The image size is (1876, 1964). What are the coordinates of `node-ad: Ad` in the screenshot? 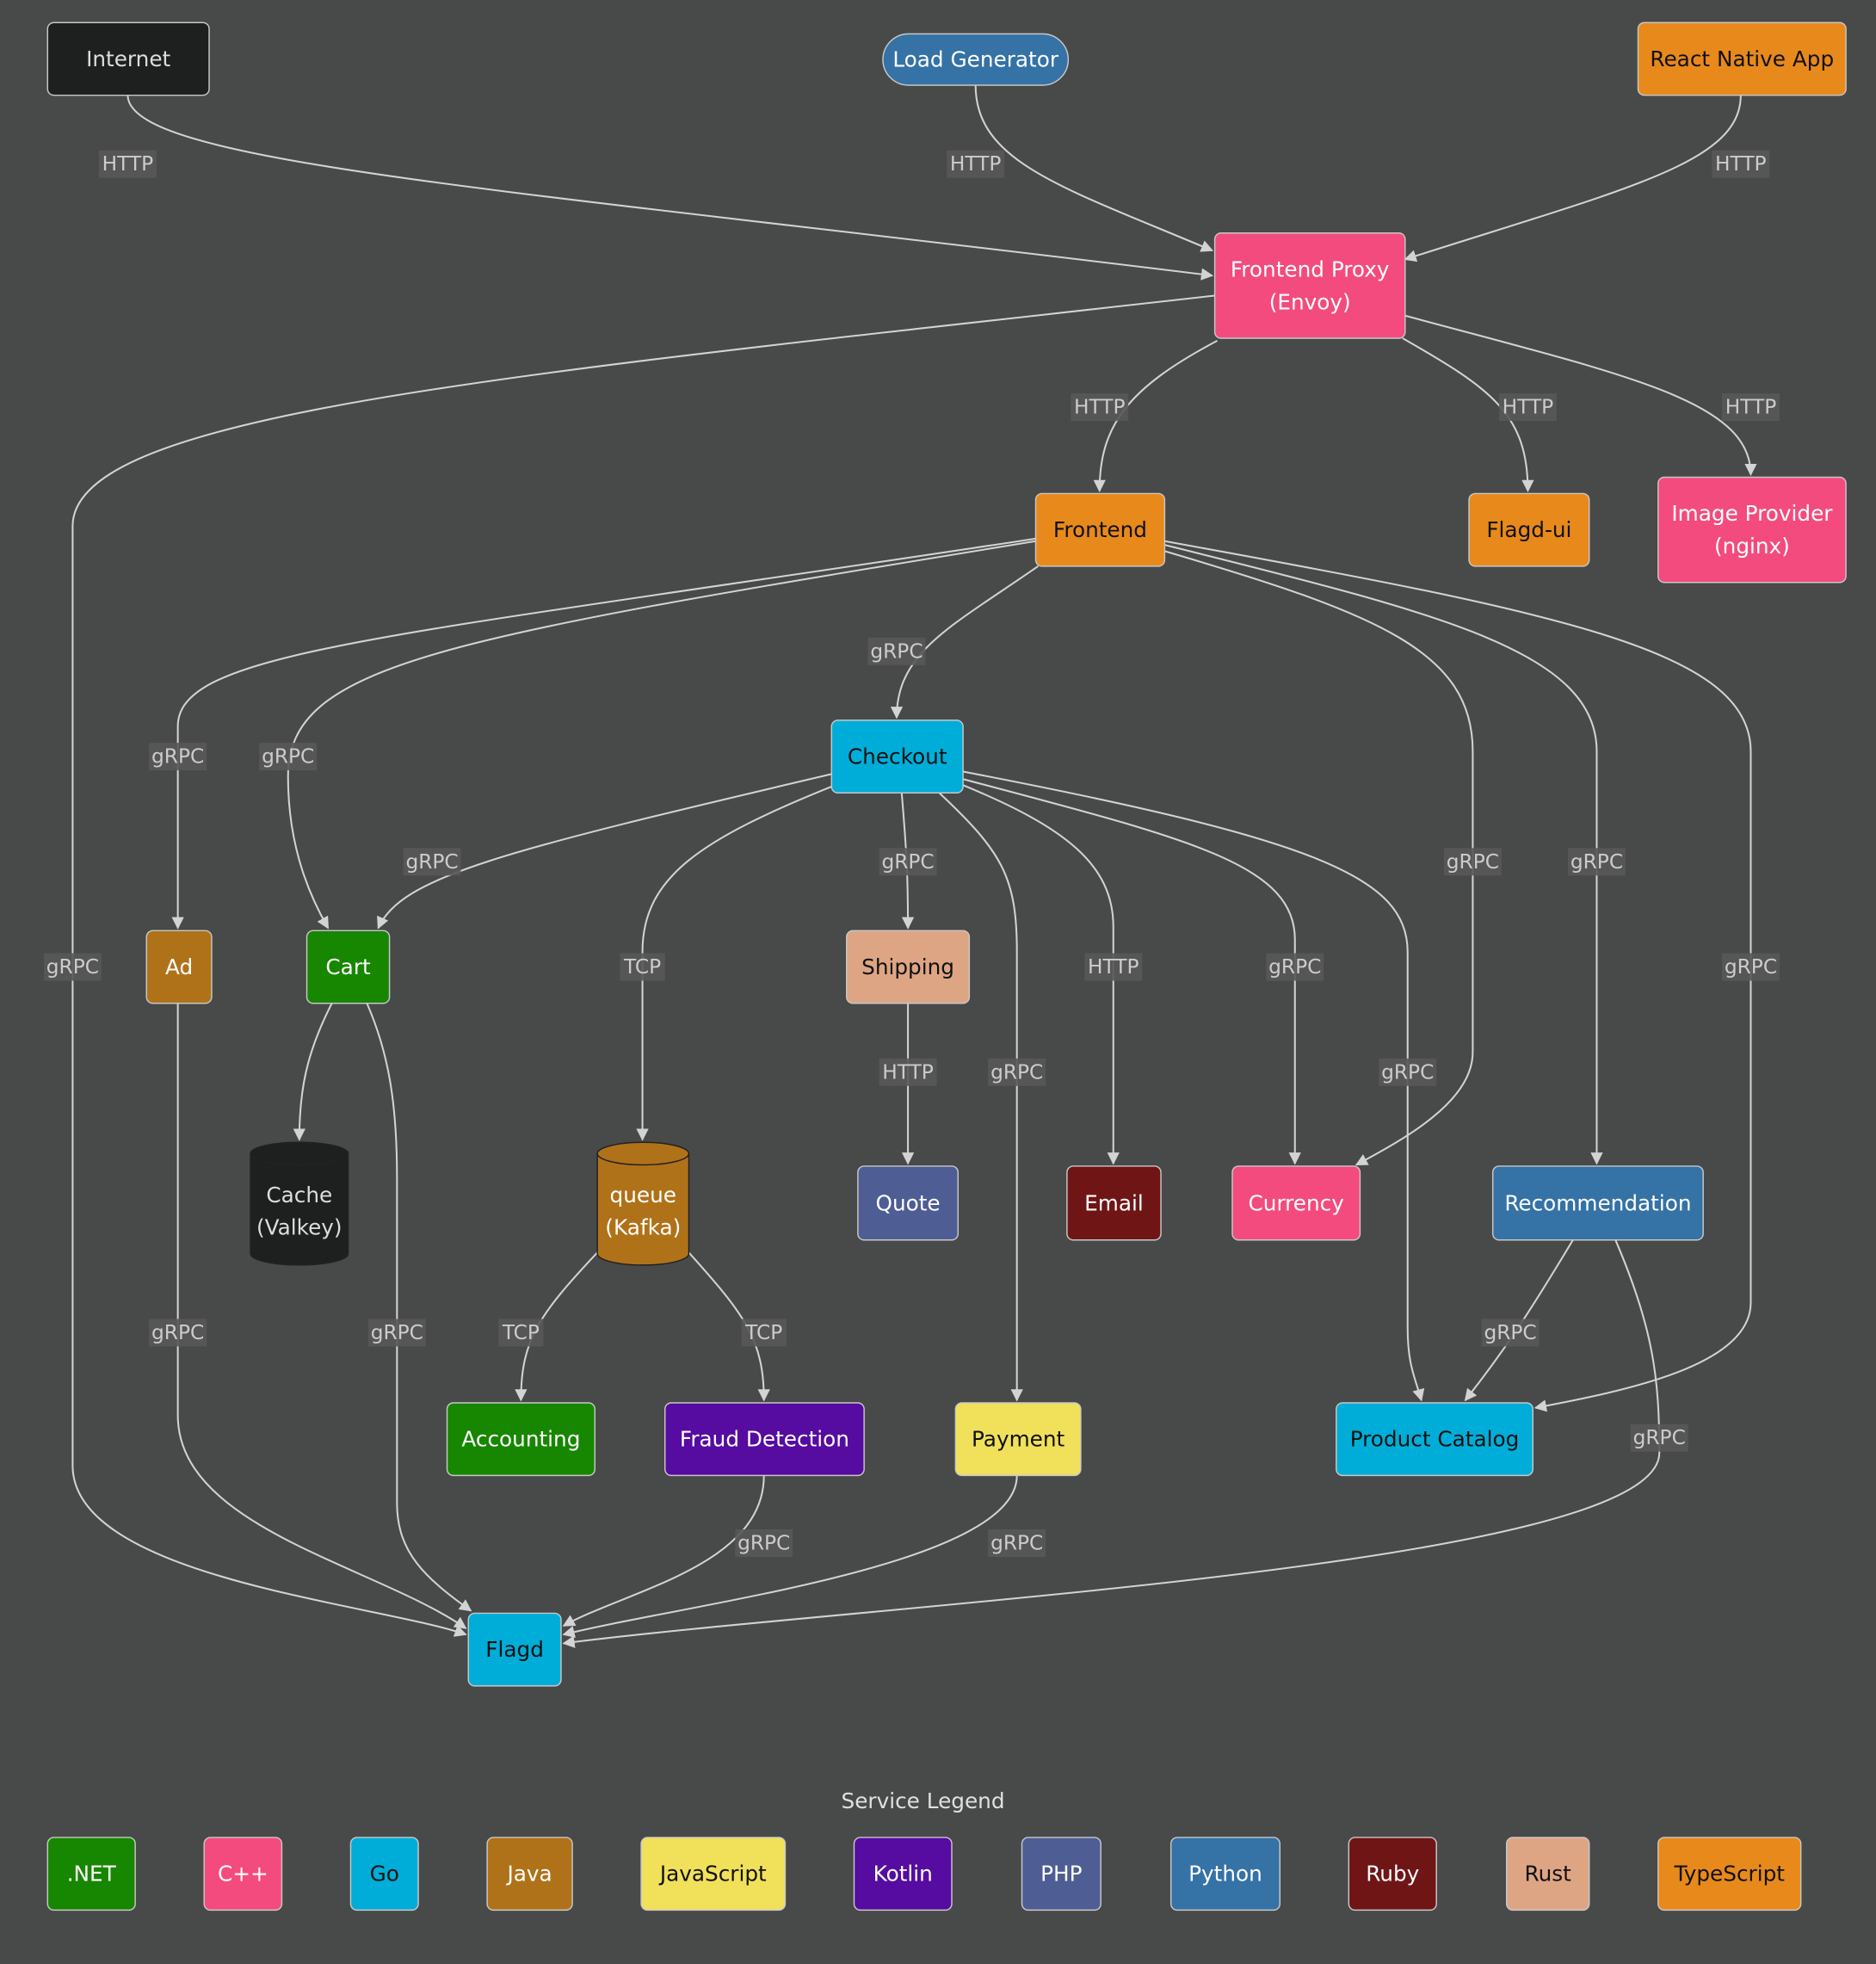 It's located at (179, 967).